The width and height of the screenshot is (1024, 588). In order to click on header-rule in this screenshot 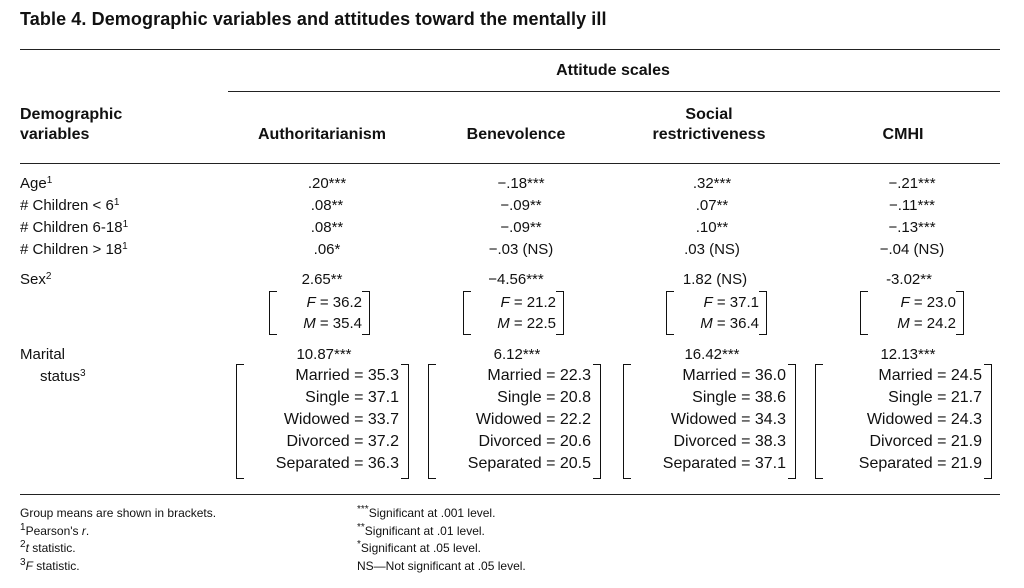, I will do `click(510, 163)`.